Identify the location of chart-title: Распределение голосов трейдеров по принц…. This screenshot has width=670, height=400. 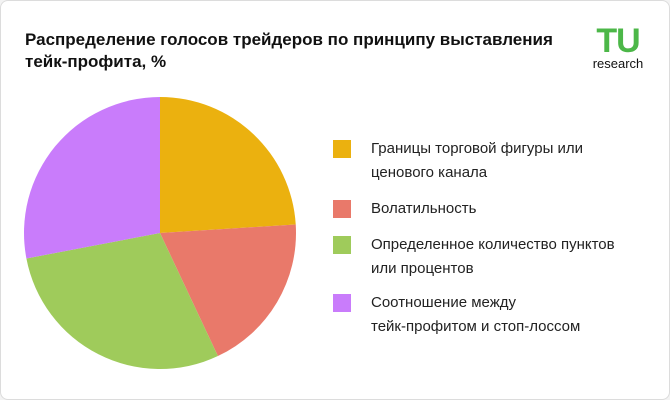
(289, 50).